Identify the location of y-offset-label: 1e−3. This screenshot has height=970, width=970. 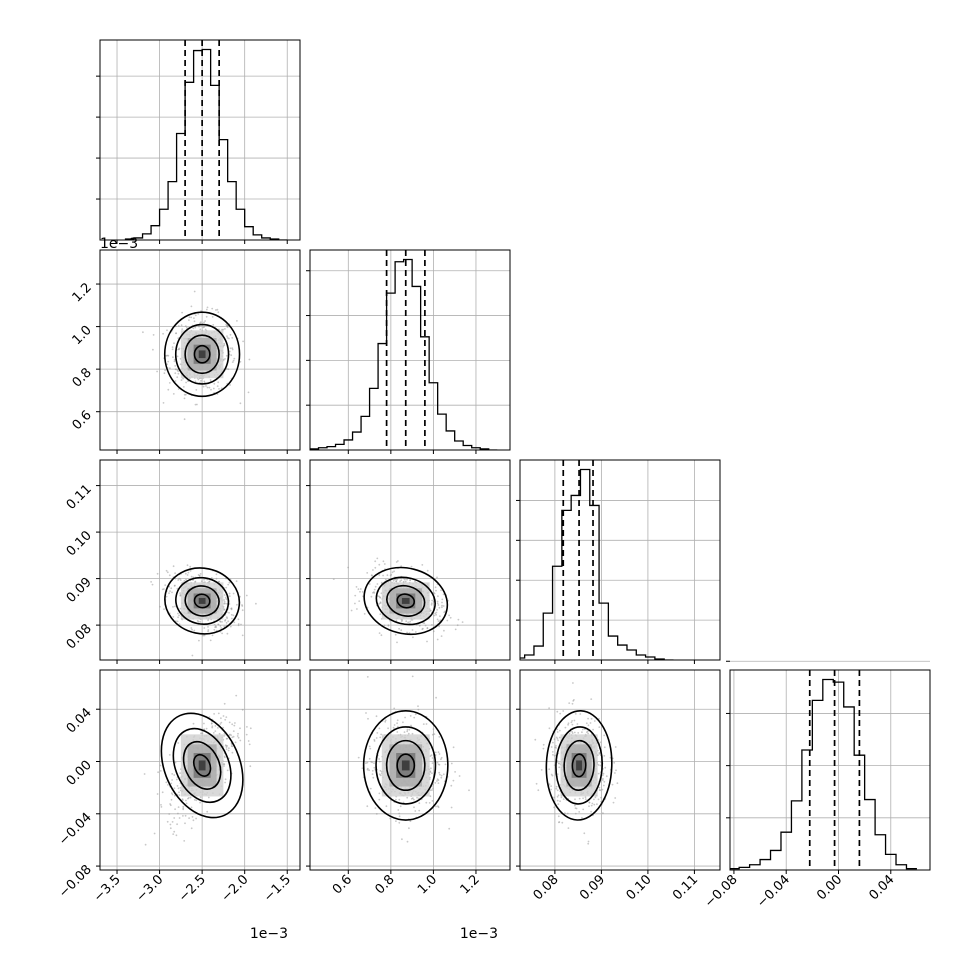
(119, 244).